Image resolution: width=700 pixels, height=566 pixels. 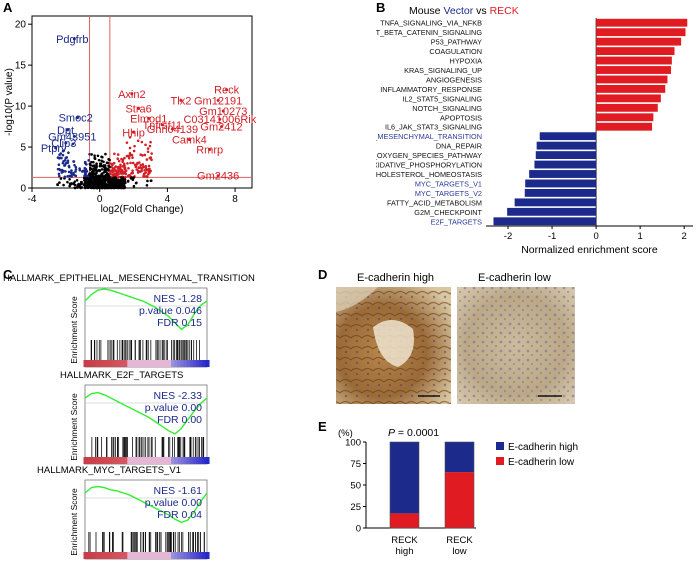 What do you see at coordinates (456, 42) in the screenshot?
I see `pathway-label: P53_PATHWAY` at bounding box center [456, 42].